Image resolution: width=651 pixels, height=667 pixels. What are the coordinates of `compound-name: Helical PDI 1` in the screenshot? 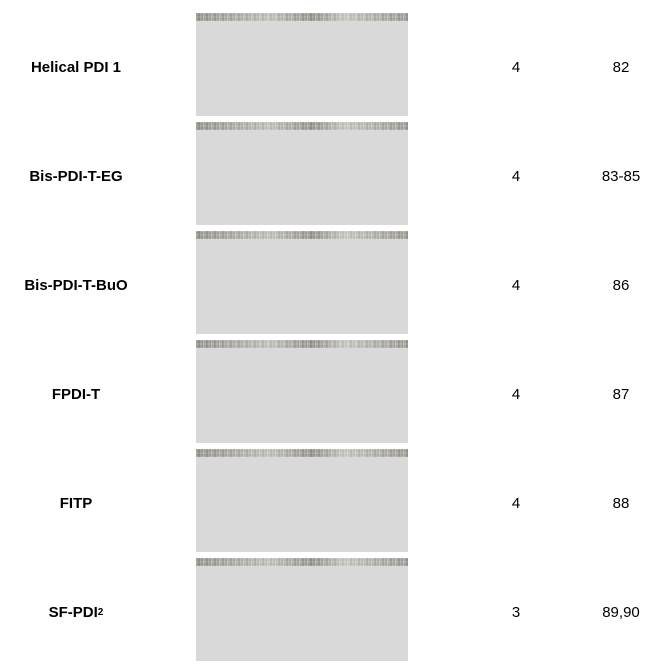 It's located at (76, 67).